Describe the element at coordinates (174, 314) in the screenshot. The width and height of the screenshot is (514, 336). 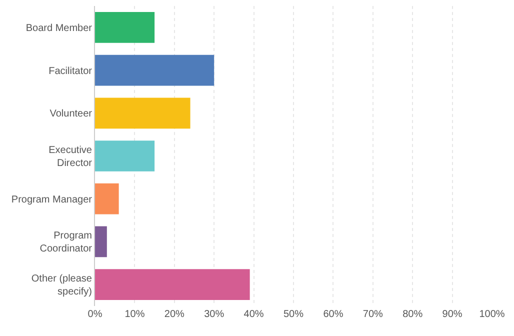
I see `x-tick-label: 20%` at that location.